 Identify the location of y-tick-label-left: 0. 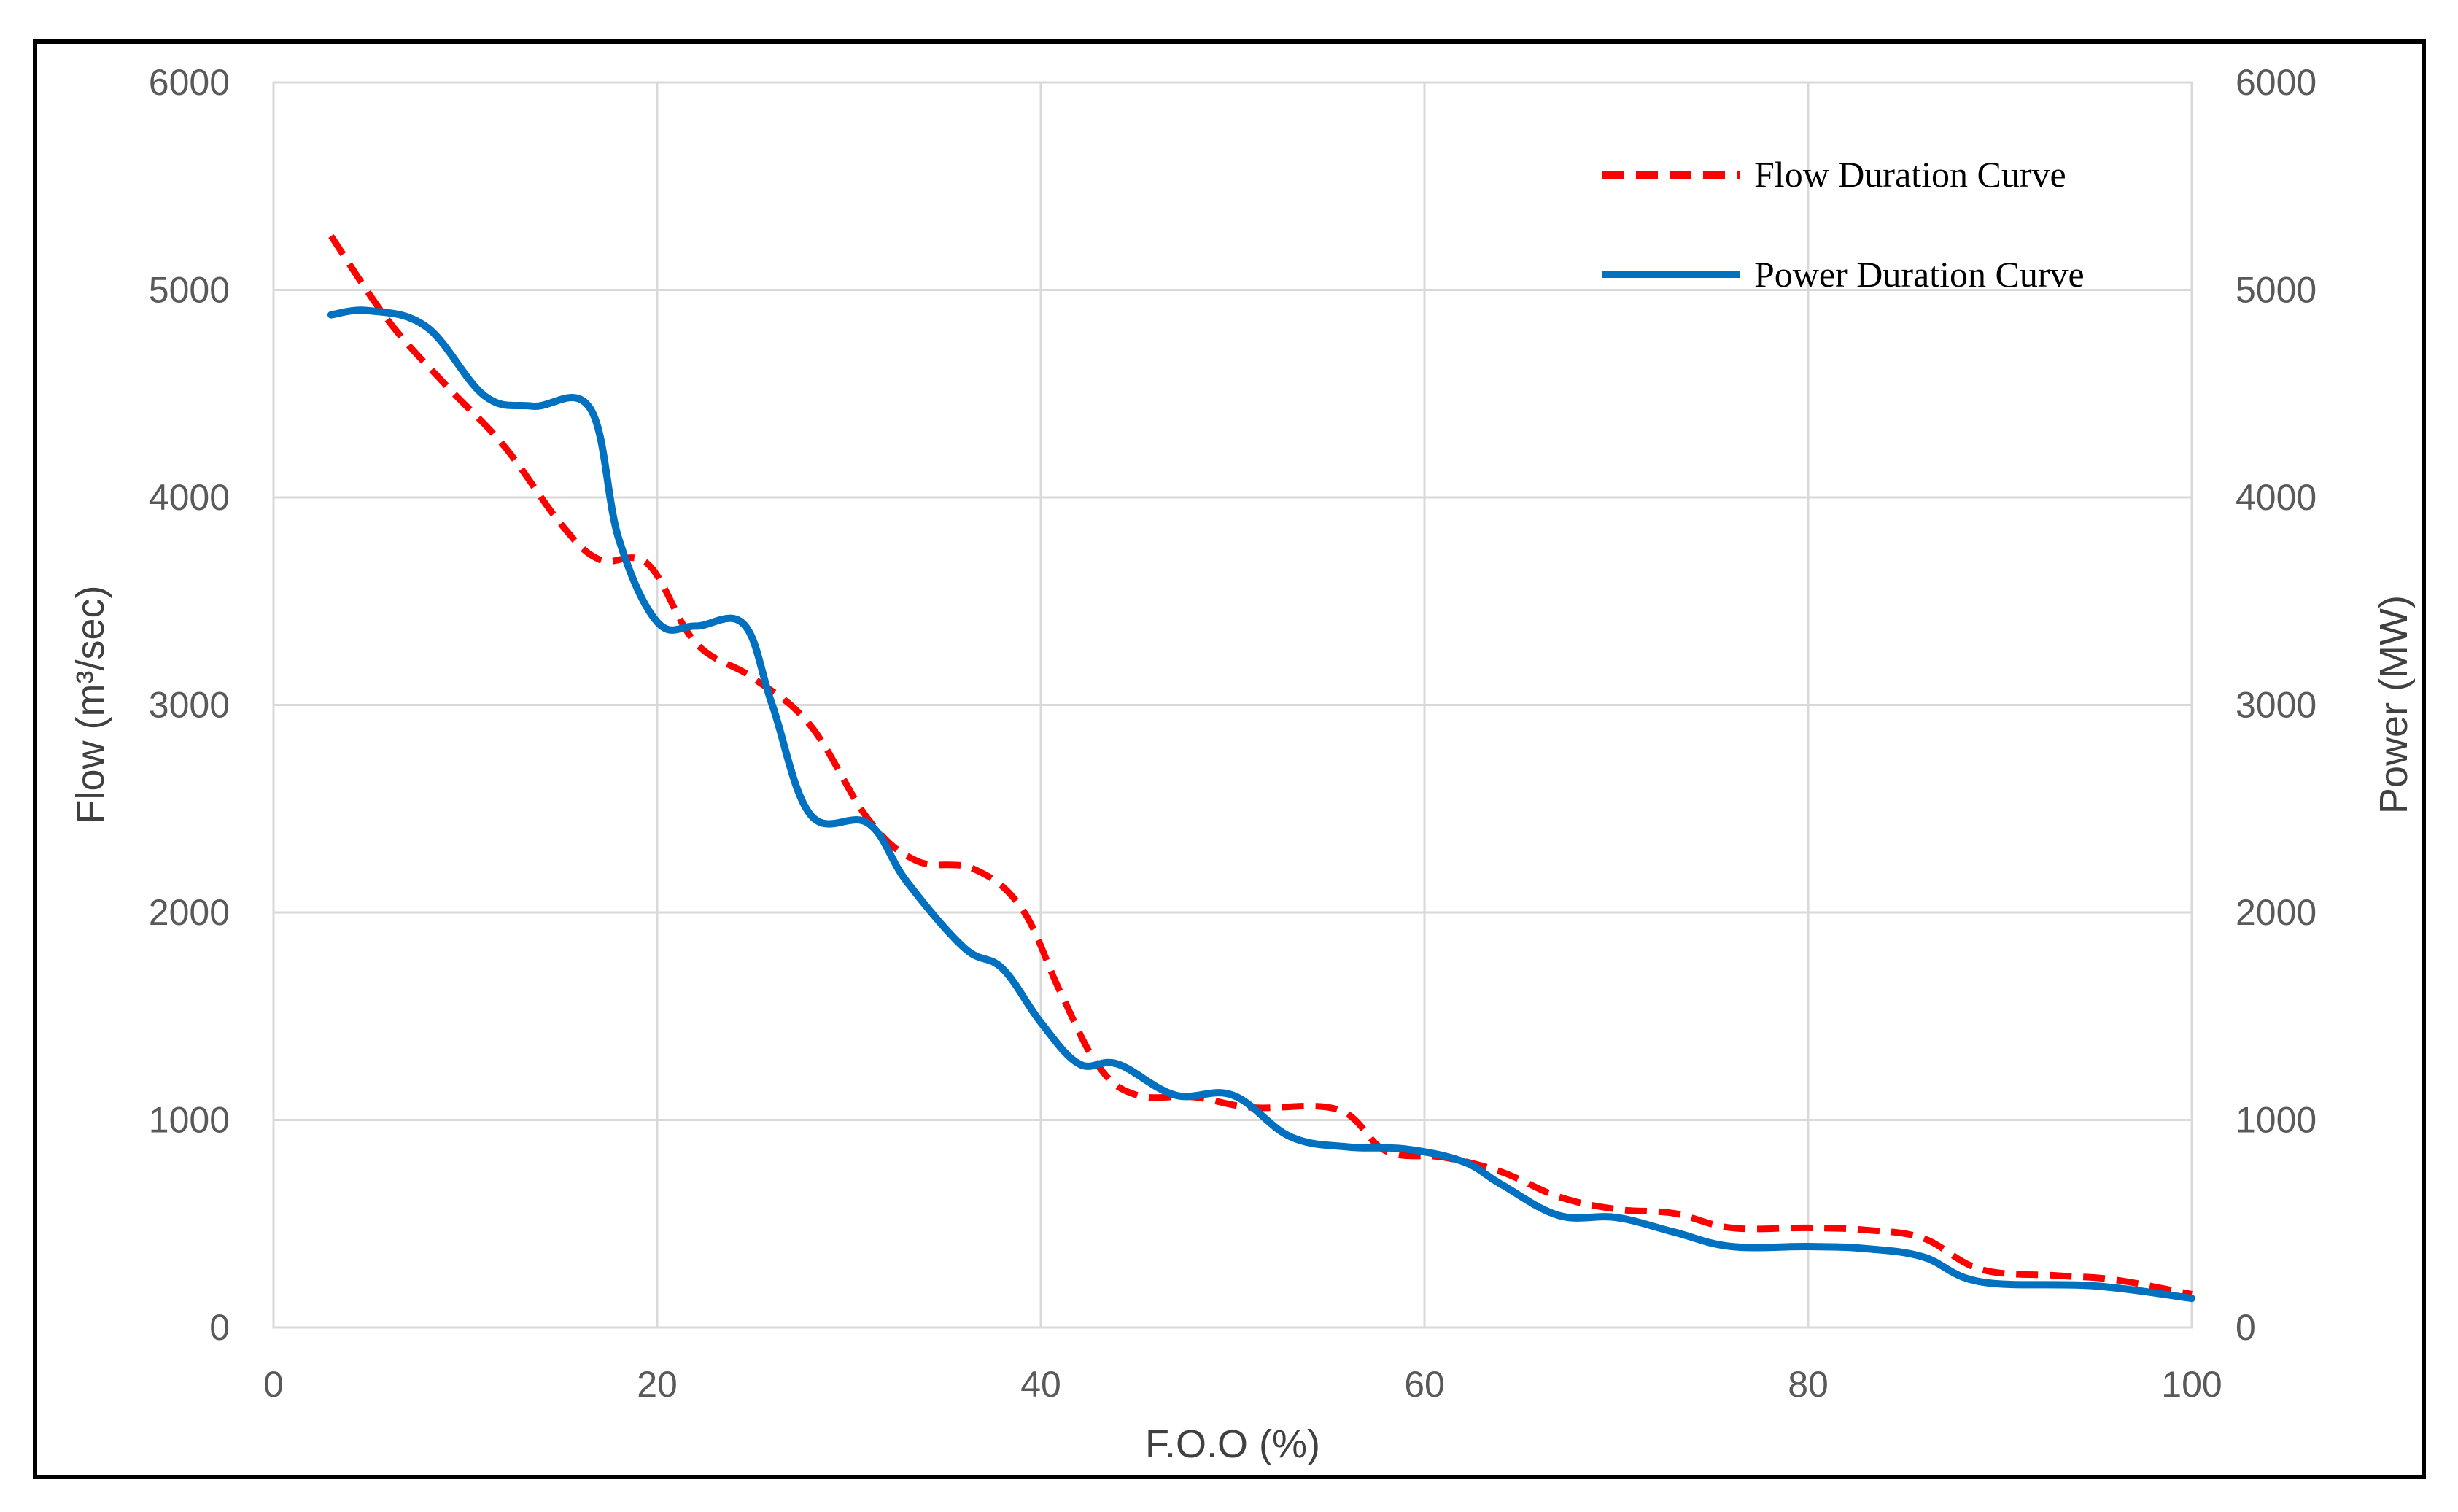
(219, 1327).